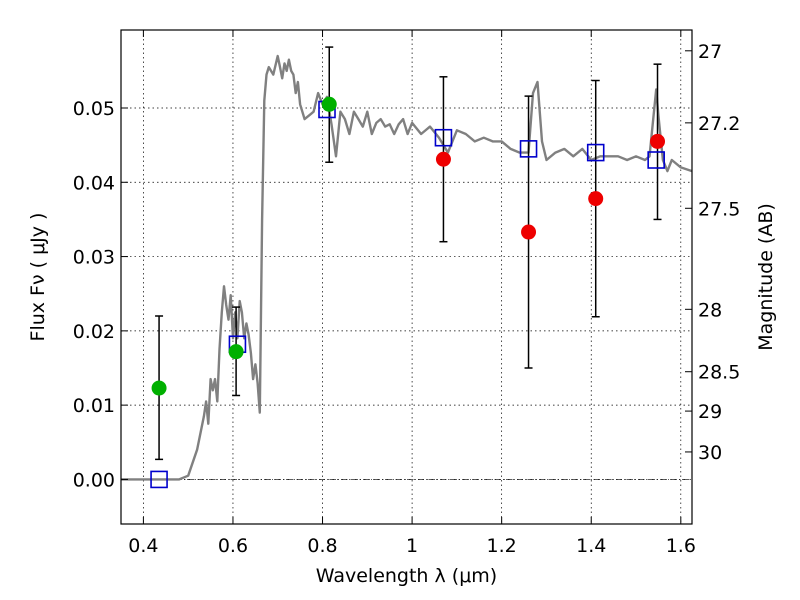 The width and height of the screenshot is (800, 600). What do you see at coordinates (406, 576) in the screenshot?
I see `x-axis-label: Wavelength λ (μm)` at bounding box center [406, 576].